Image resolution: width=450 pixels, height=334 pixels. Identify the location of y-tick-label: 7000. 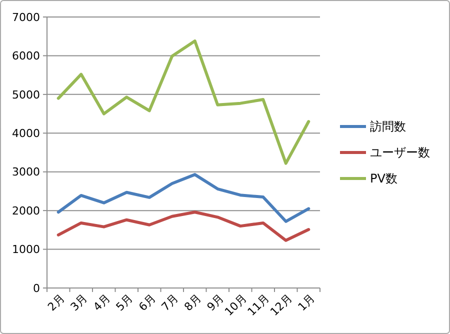
(26, 17).